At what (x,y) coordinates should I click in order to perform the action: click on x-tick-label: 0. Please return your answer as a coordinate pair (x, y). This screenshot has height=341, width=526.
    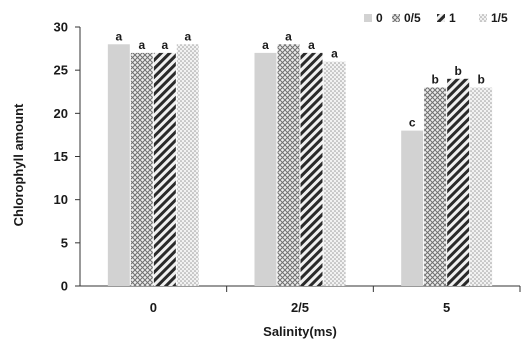
    Looking at the image, I should click on (153, 307).